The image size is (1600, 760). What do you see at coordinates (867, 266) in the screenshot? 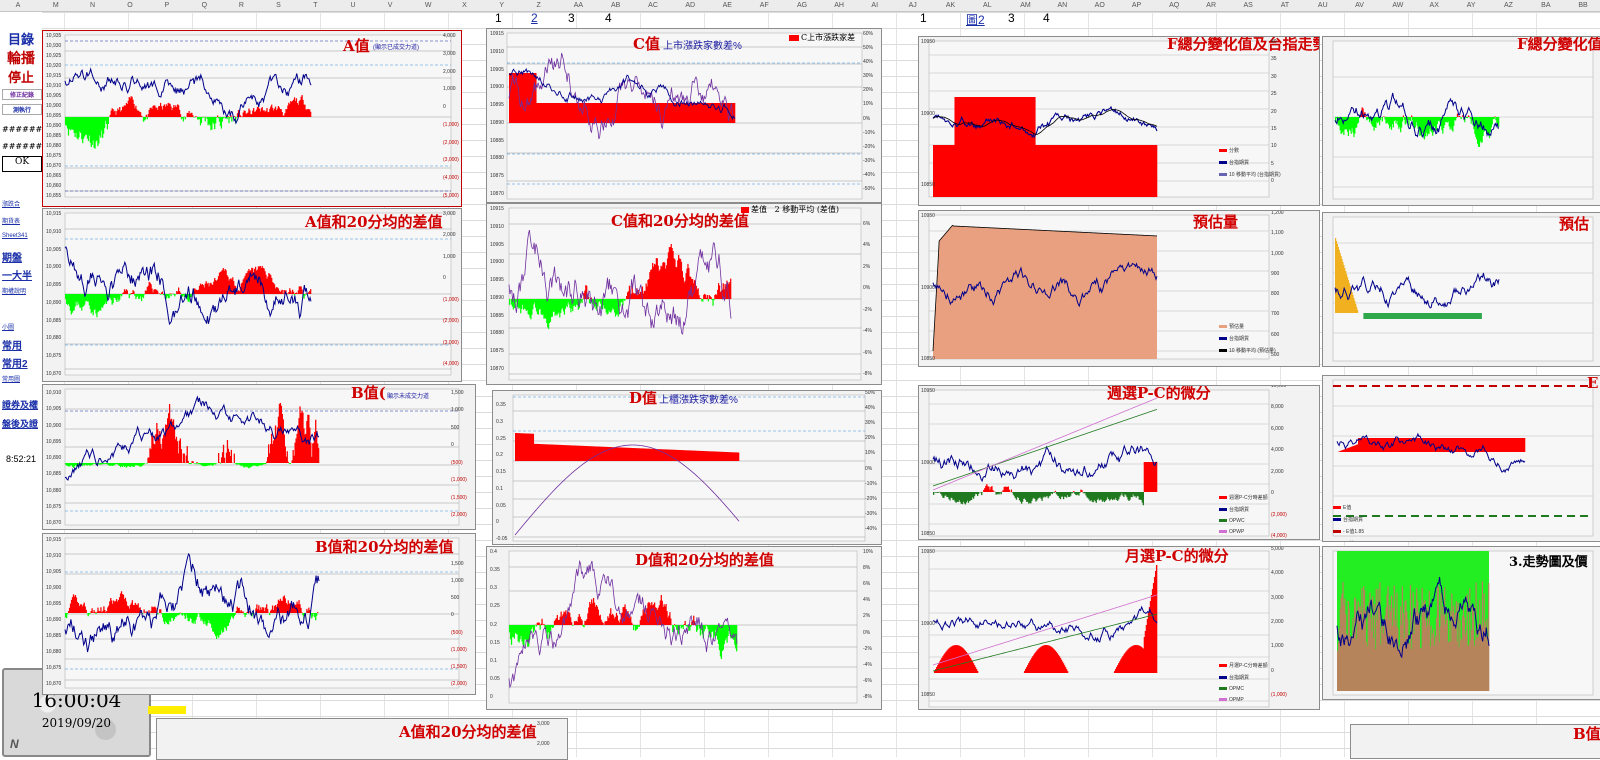
I see `axis-tick-label: 2%` at bounding box center [867, 266].